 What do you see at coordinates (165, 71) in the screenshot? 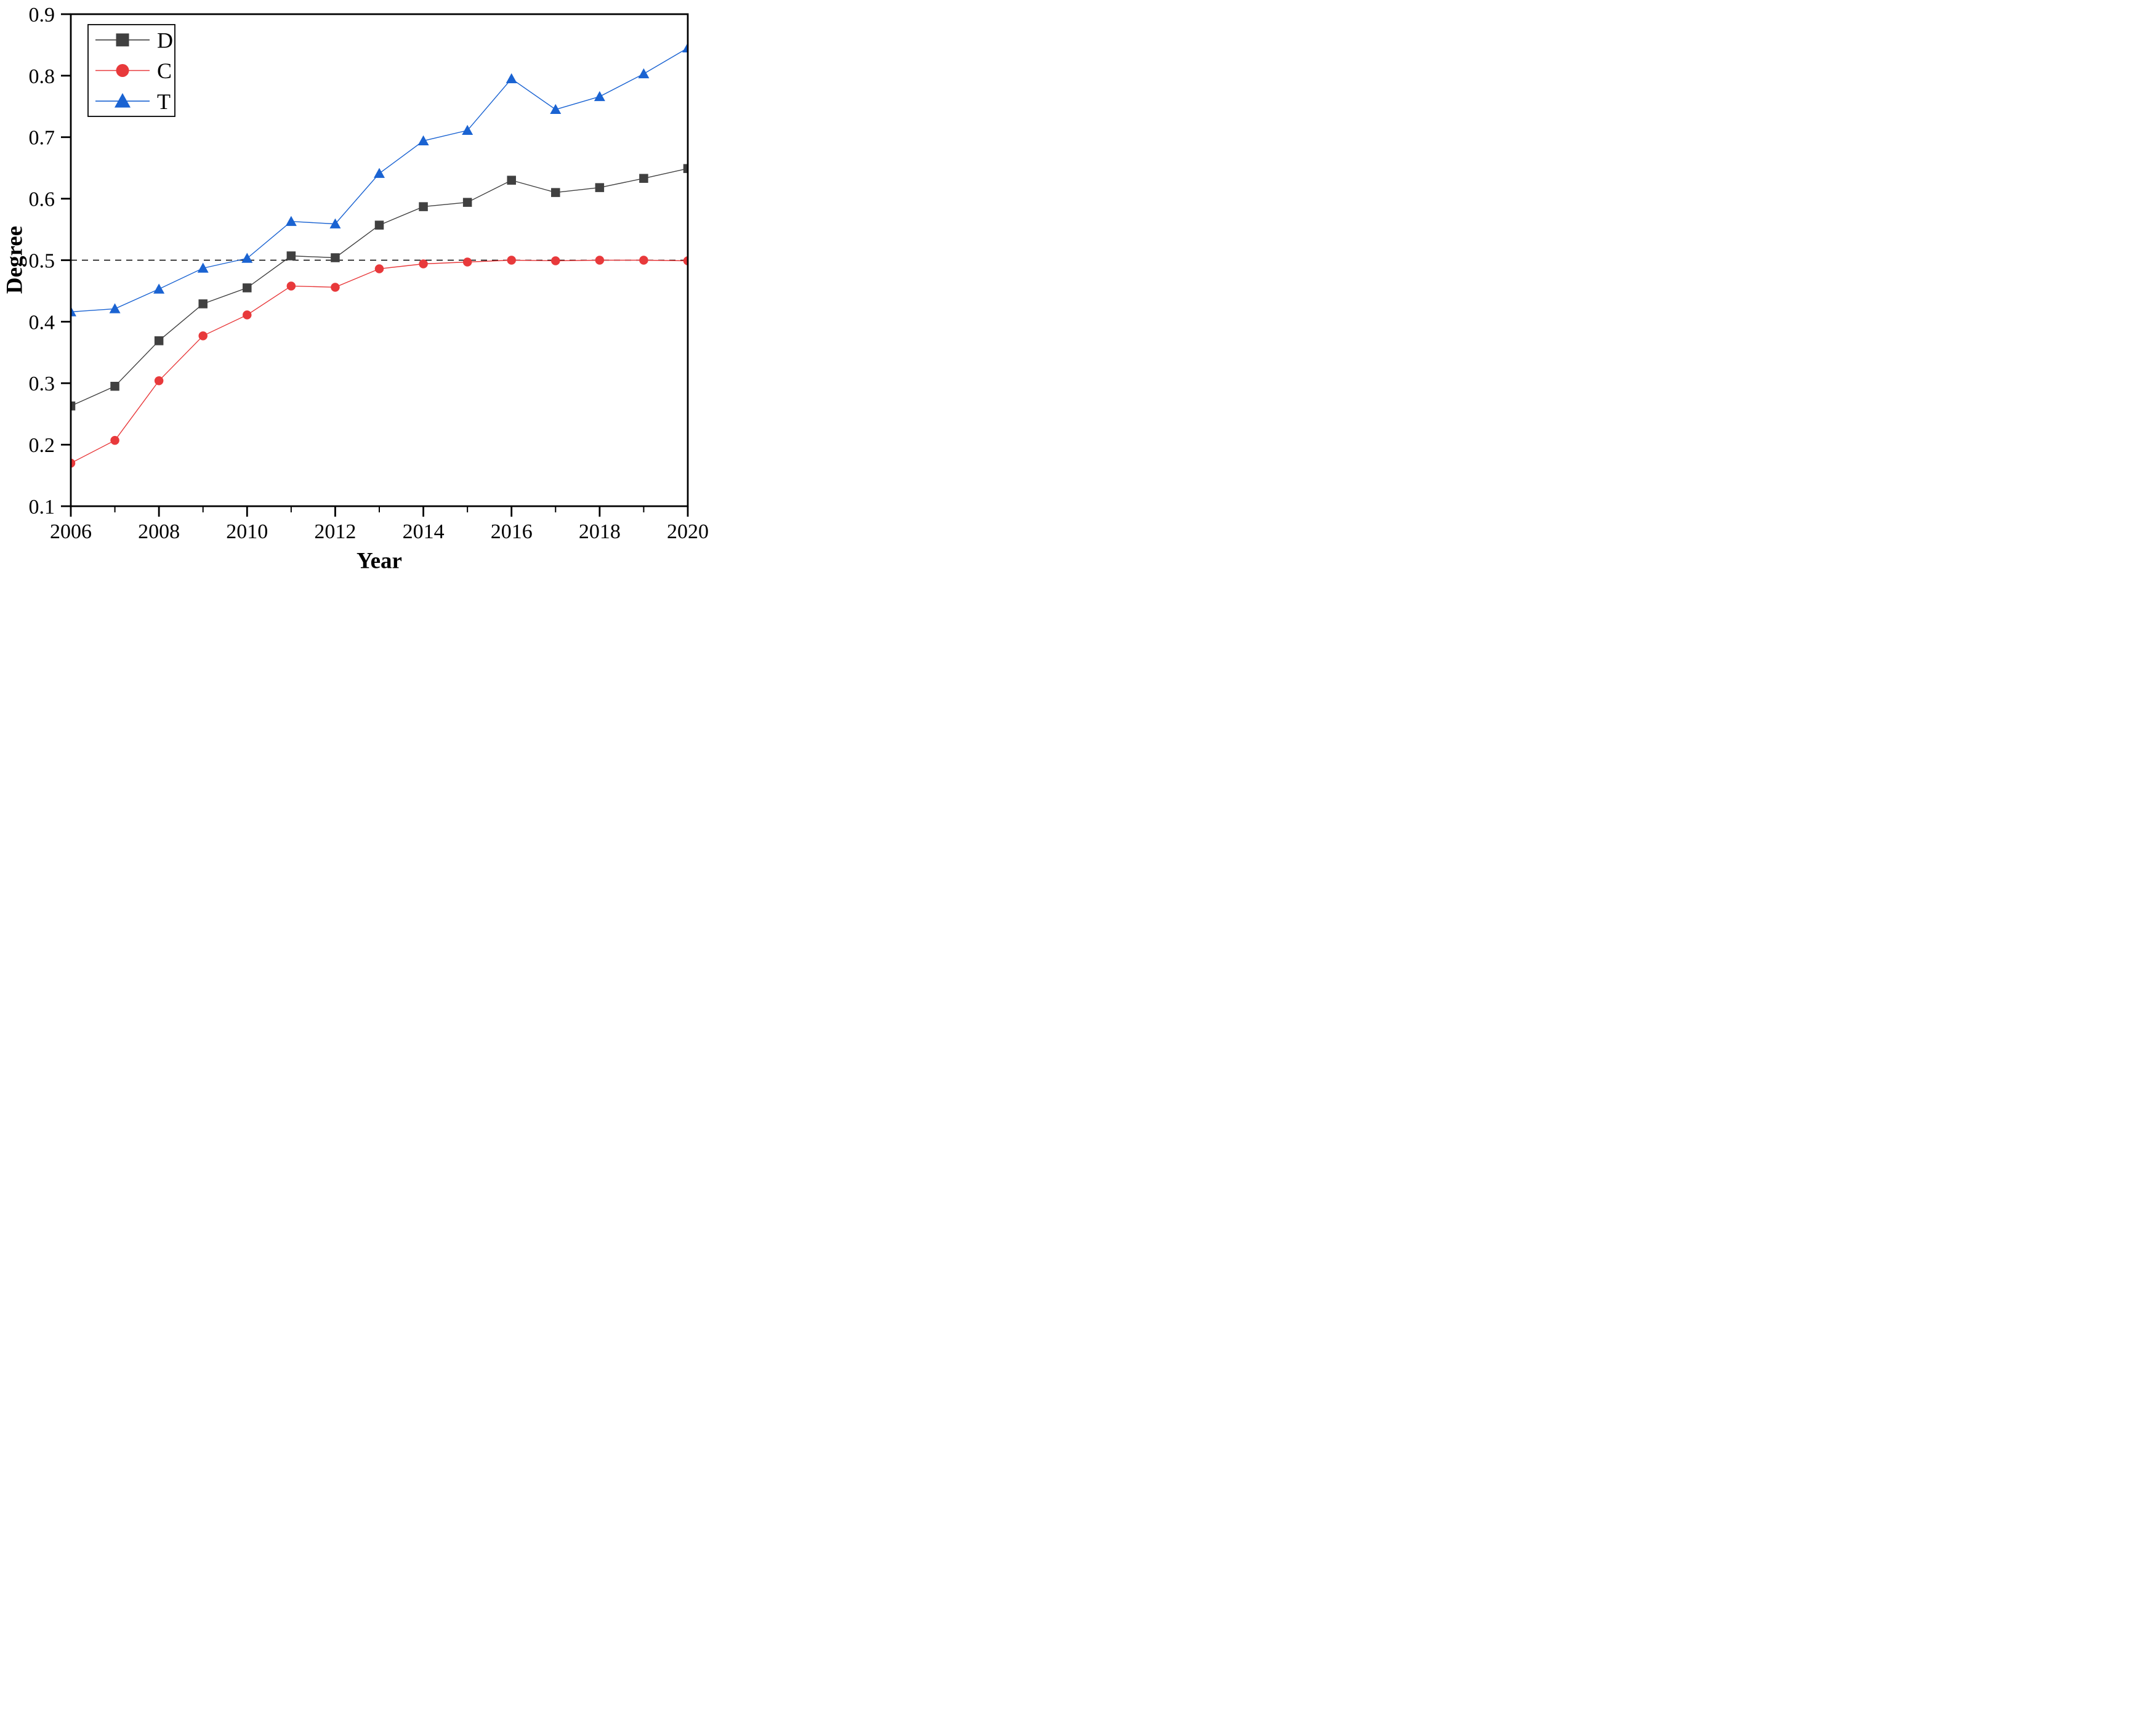
I see `legend-label-C: C` at bounding box center [165, 71].